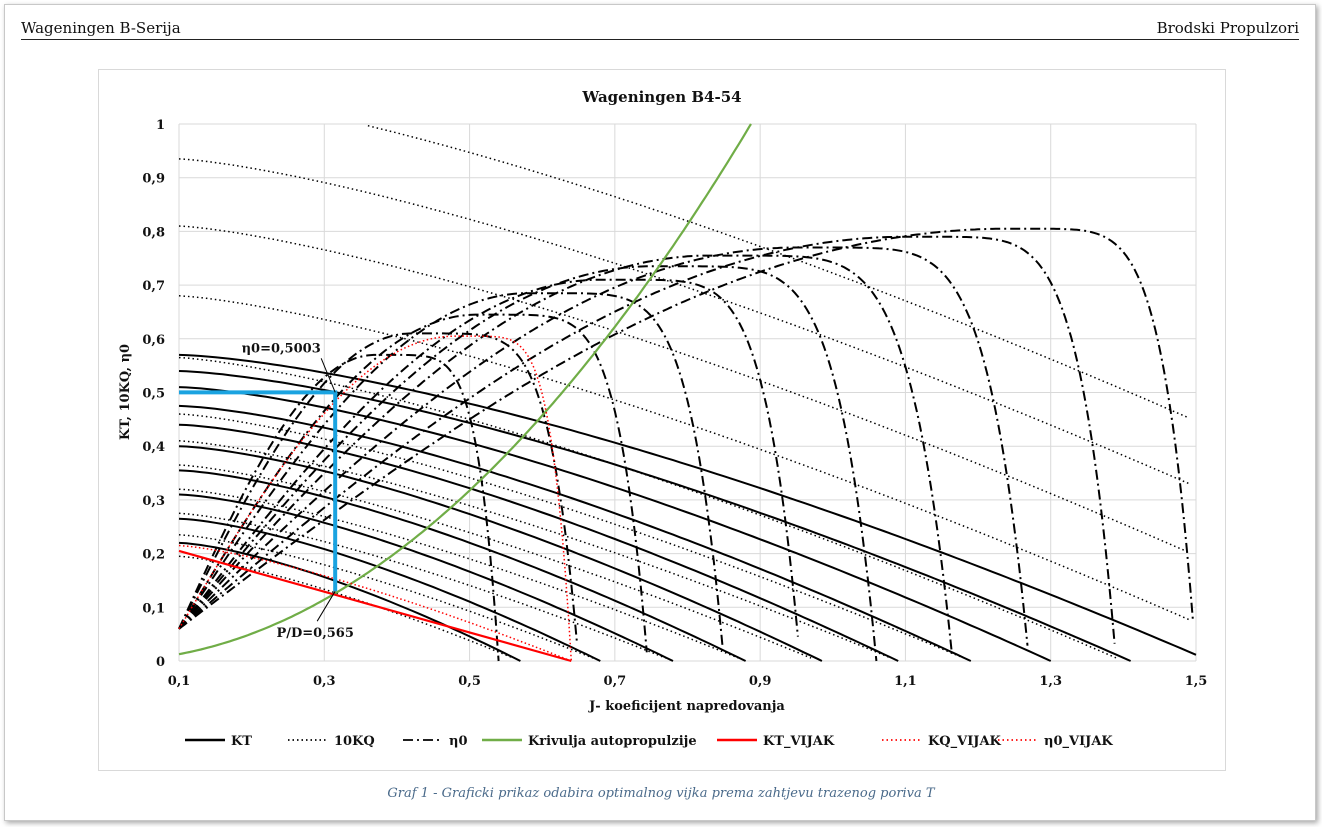  I want to click on header-left: Wageningen B-Serija, so click(101, 28).